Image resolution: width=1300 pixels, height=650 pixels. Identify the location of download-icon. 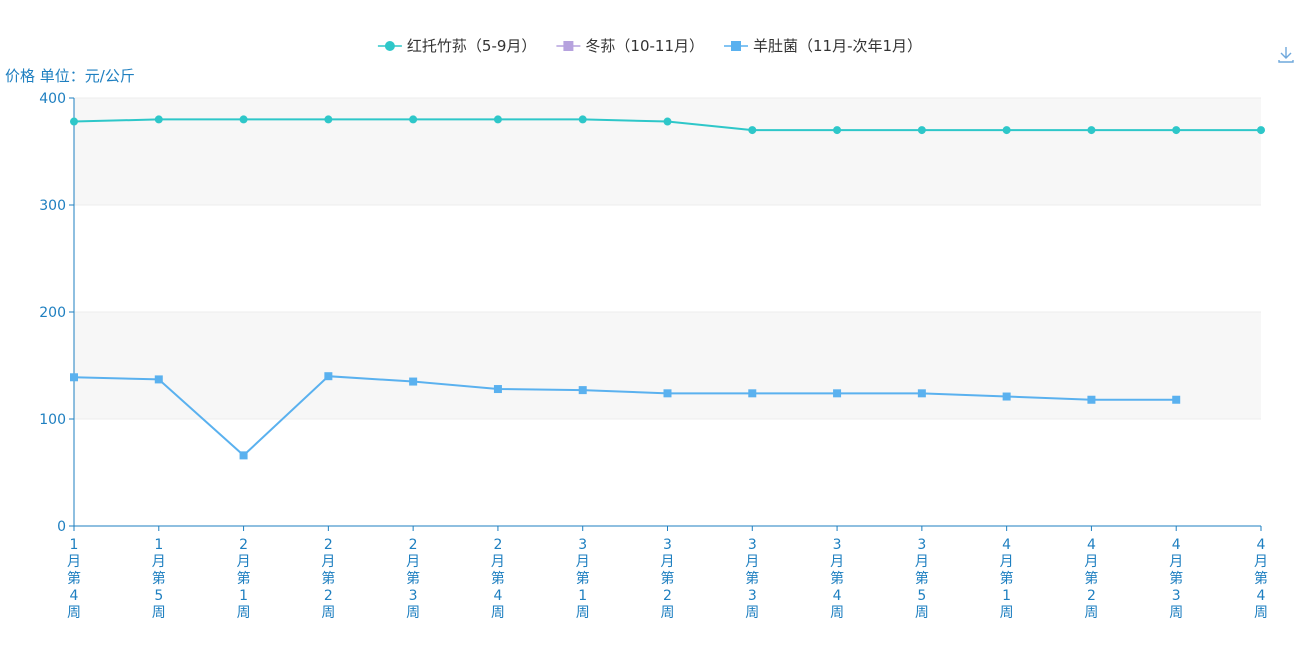
(1286, 55).